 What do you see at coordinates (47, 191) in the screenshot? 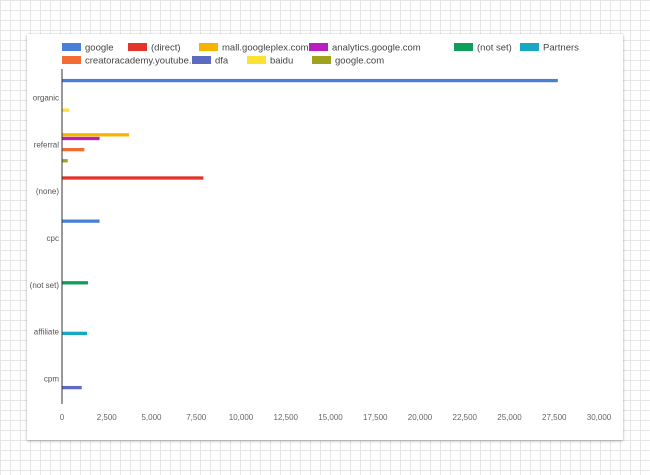
I see `category-label-2: (none)` at bounding box center [47, 191].